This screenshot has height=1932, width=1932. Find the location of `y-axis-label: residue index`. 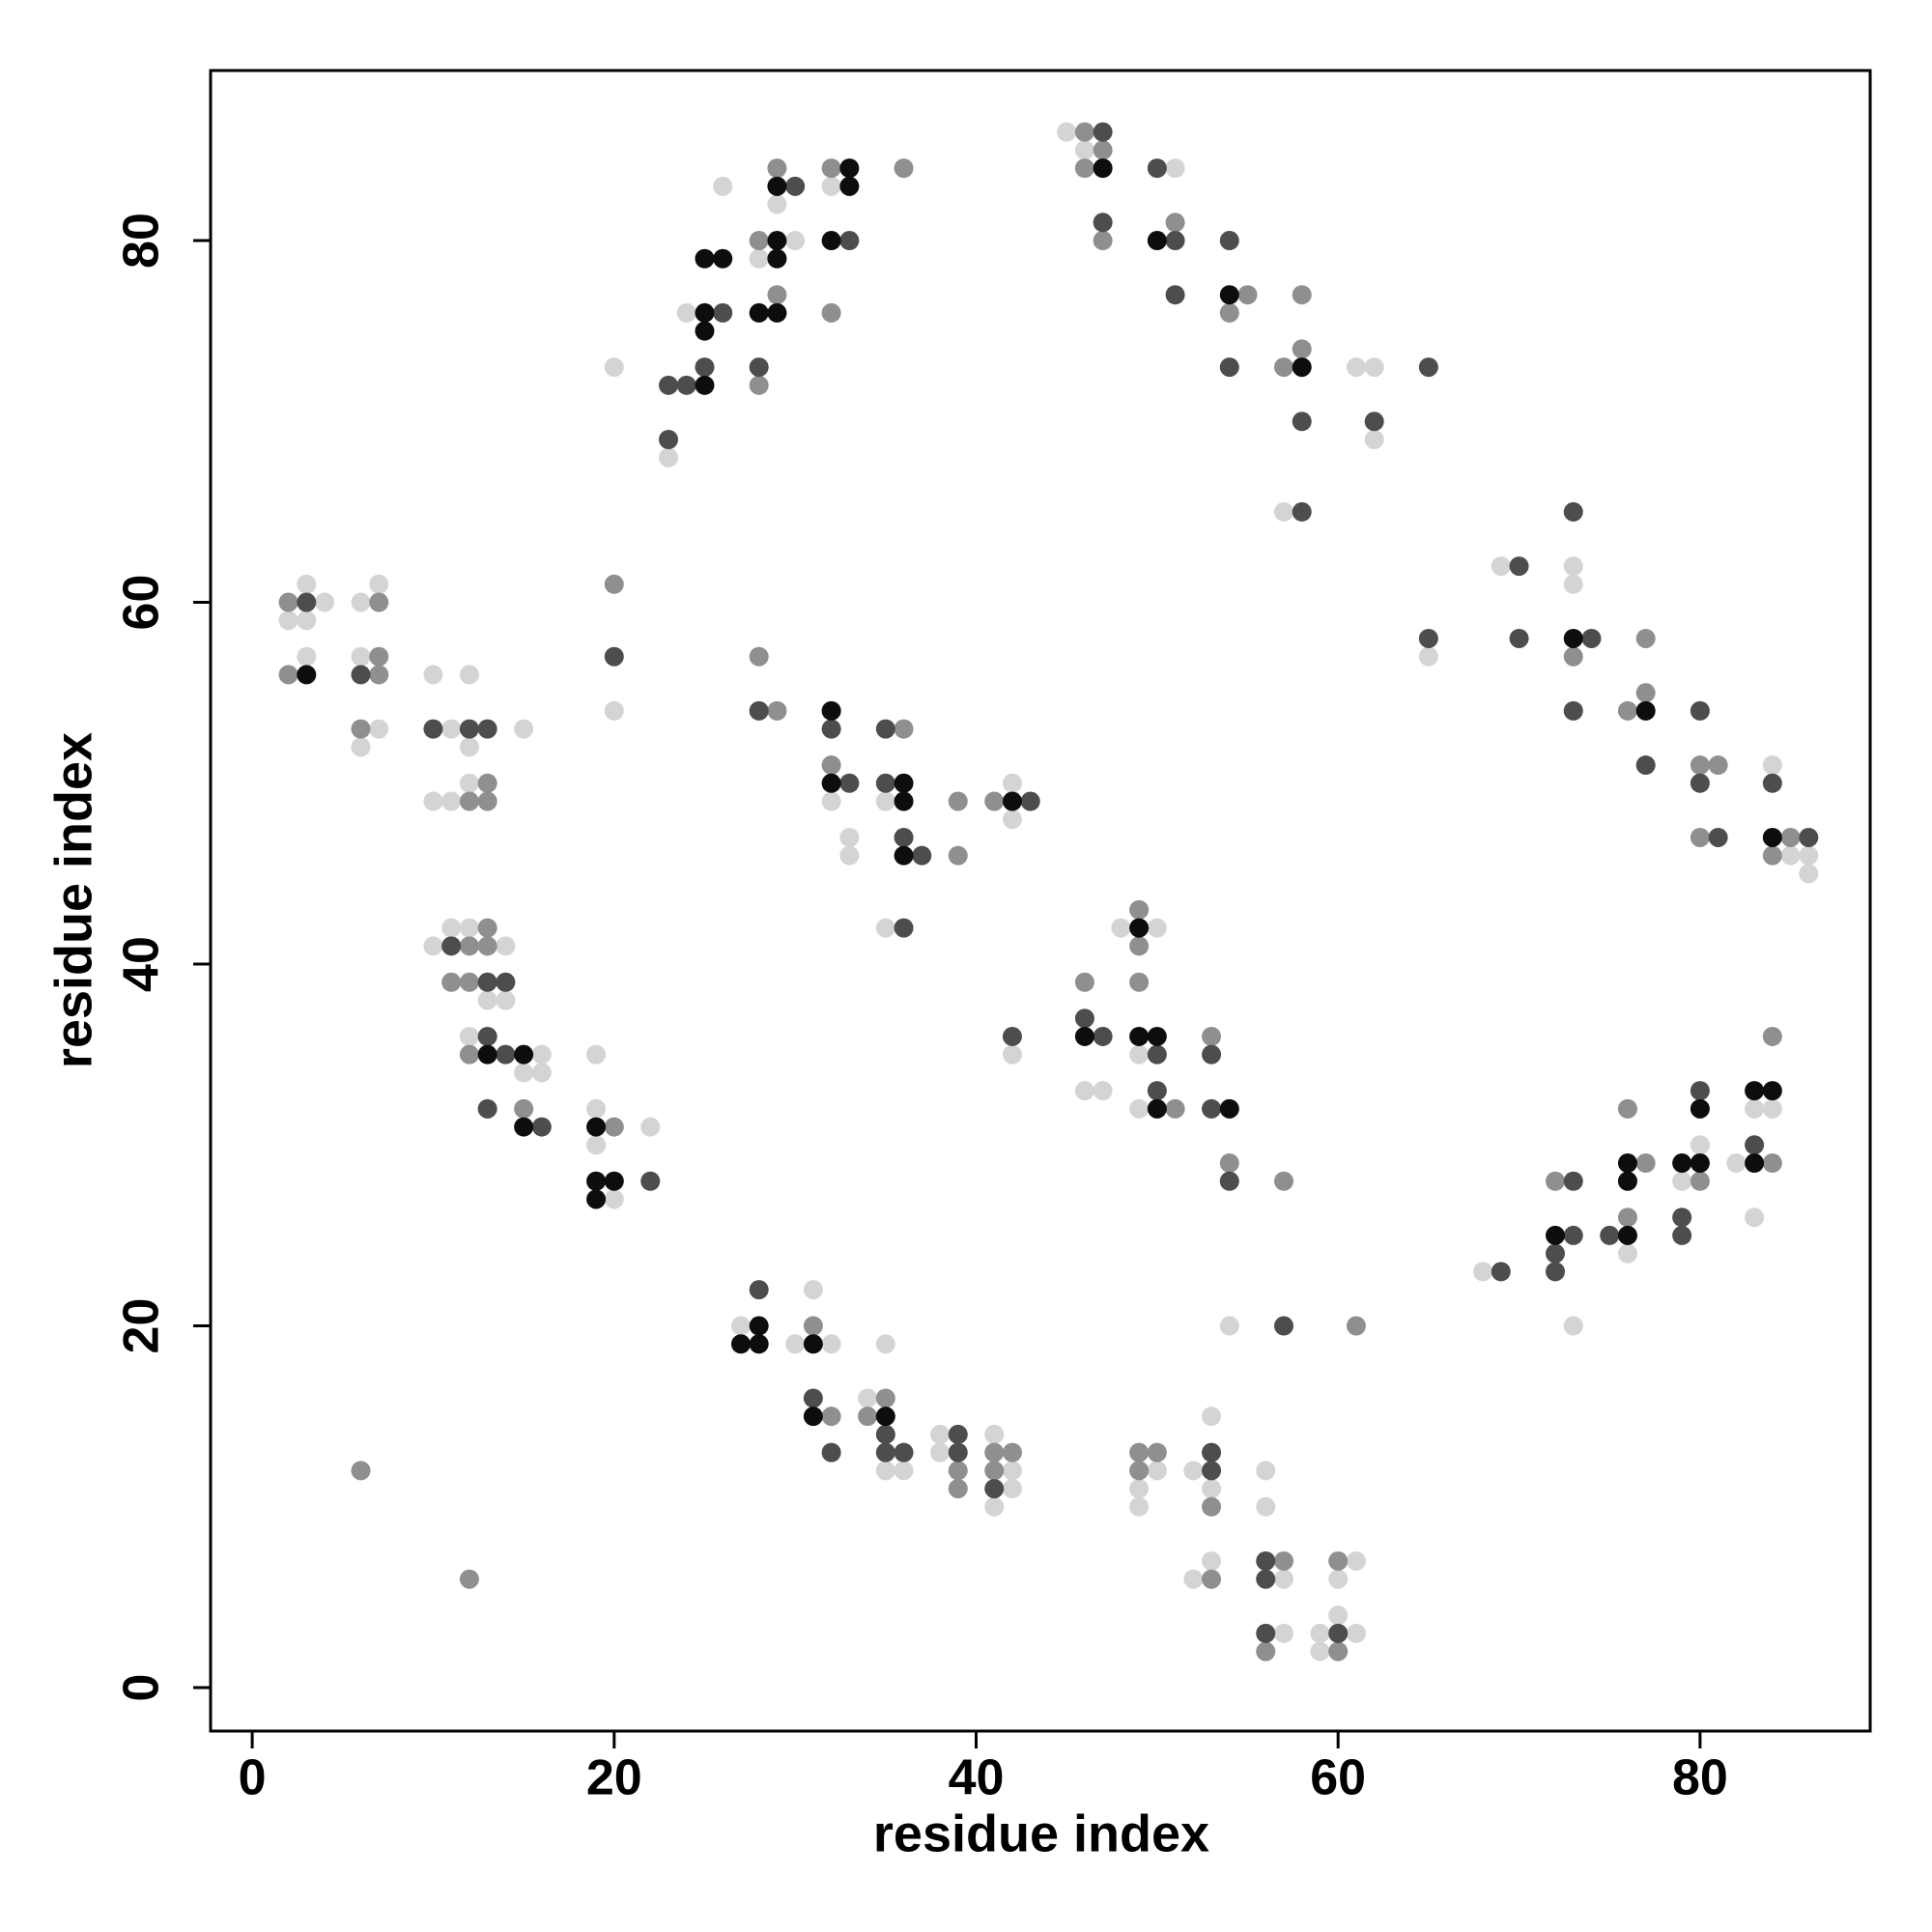

y-axis-label: residue index is located at coordinates (73, 900).